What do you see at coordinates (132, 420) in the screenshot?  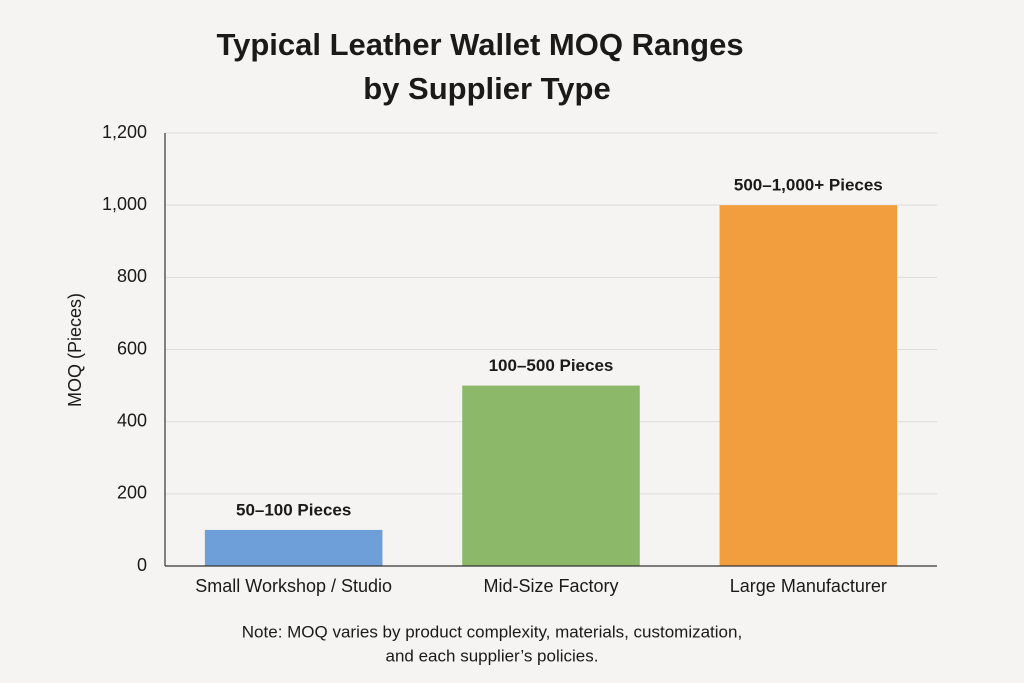 I see `y-tick-label: 400` at bounding box center [132, 420].